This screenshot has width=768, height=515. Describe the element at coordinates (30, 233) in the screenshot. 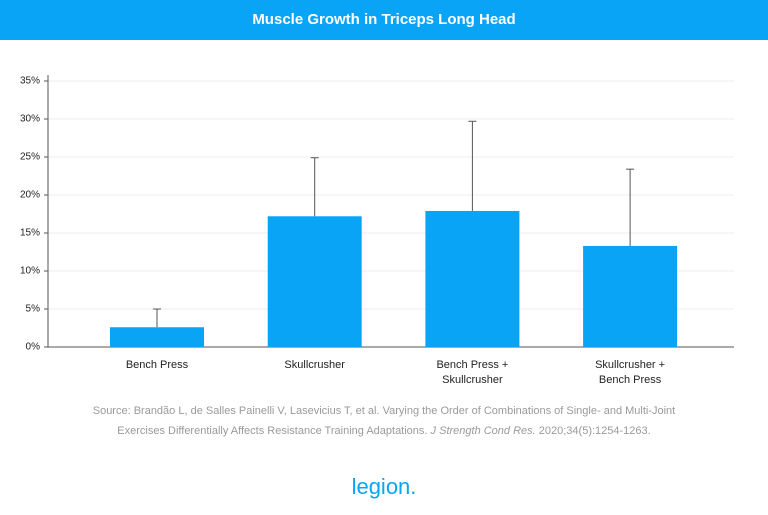

I see `y-tick-label: 15%` at that location.